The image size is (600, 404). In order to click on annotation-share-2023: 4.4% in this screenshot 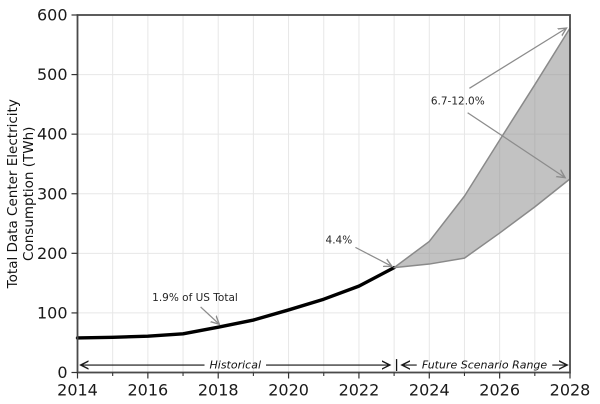, I will do `click(359, 251)`.